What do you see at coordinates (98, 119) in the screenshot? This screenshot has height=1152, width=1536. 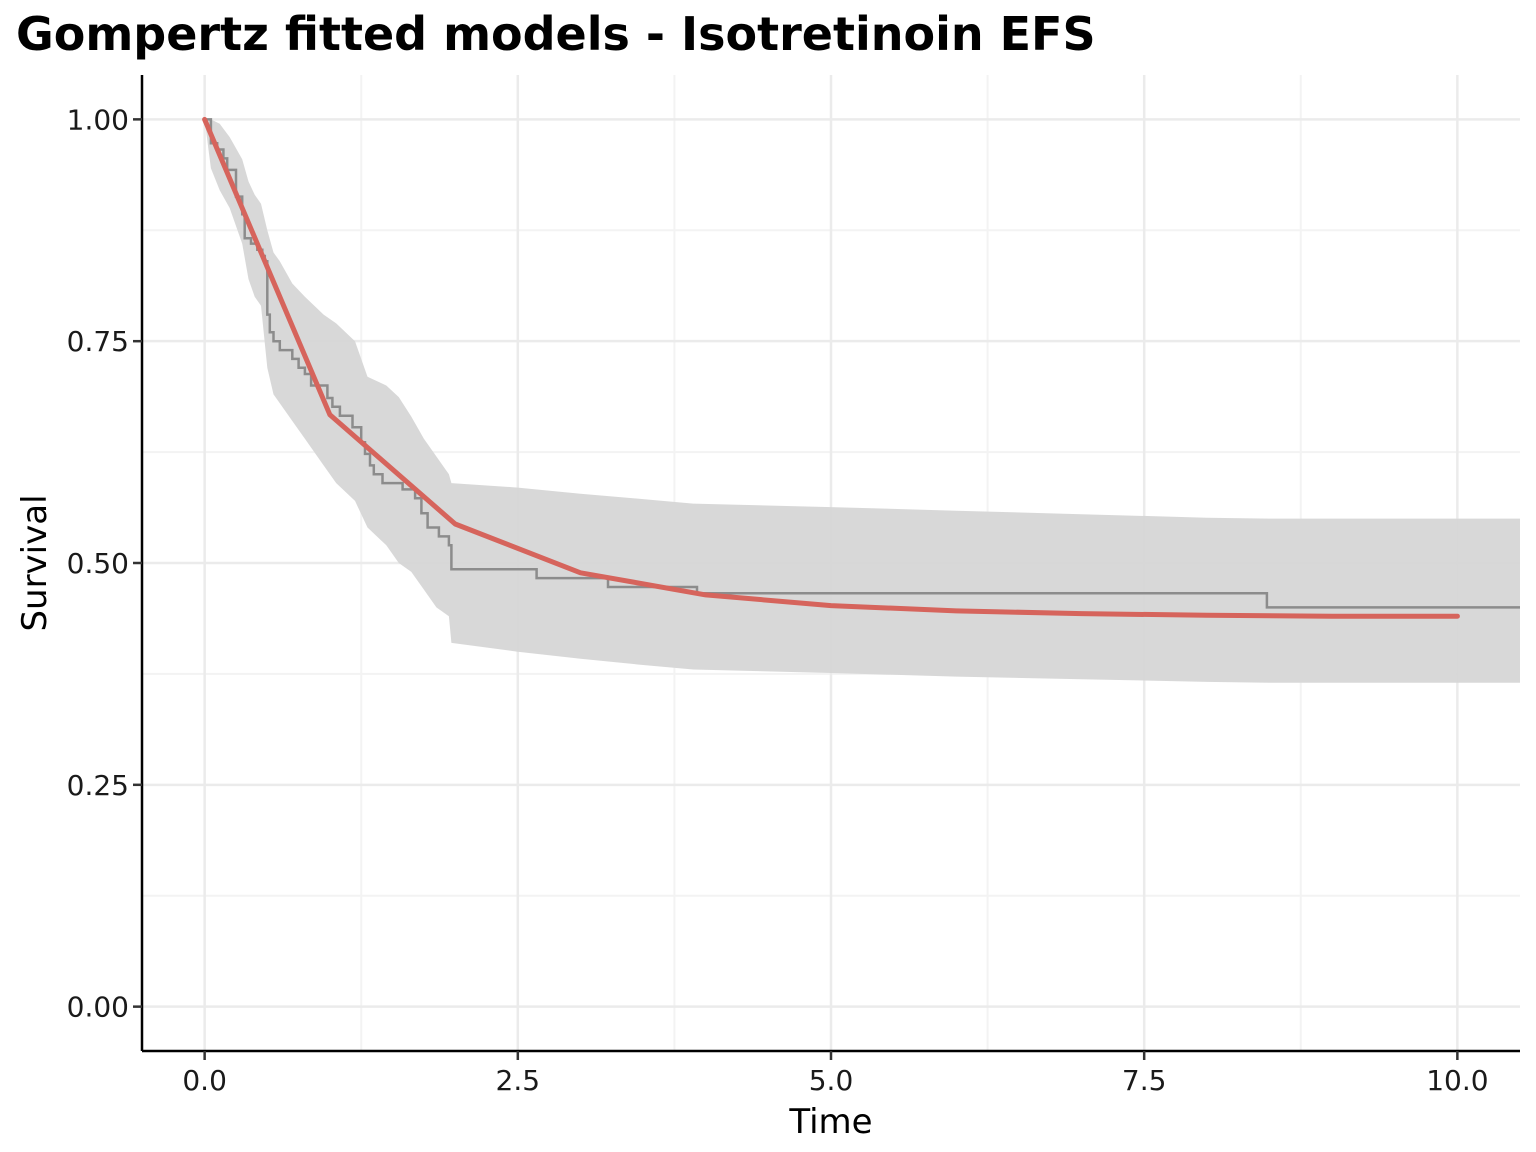 I see `y-tick-label: 1.00` at bounding box center [98, 119].